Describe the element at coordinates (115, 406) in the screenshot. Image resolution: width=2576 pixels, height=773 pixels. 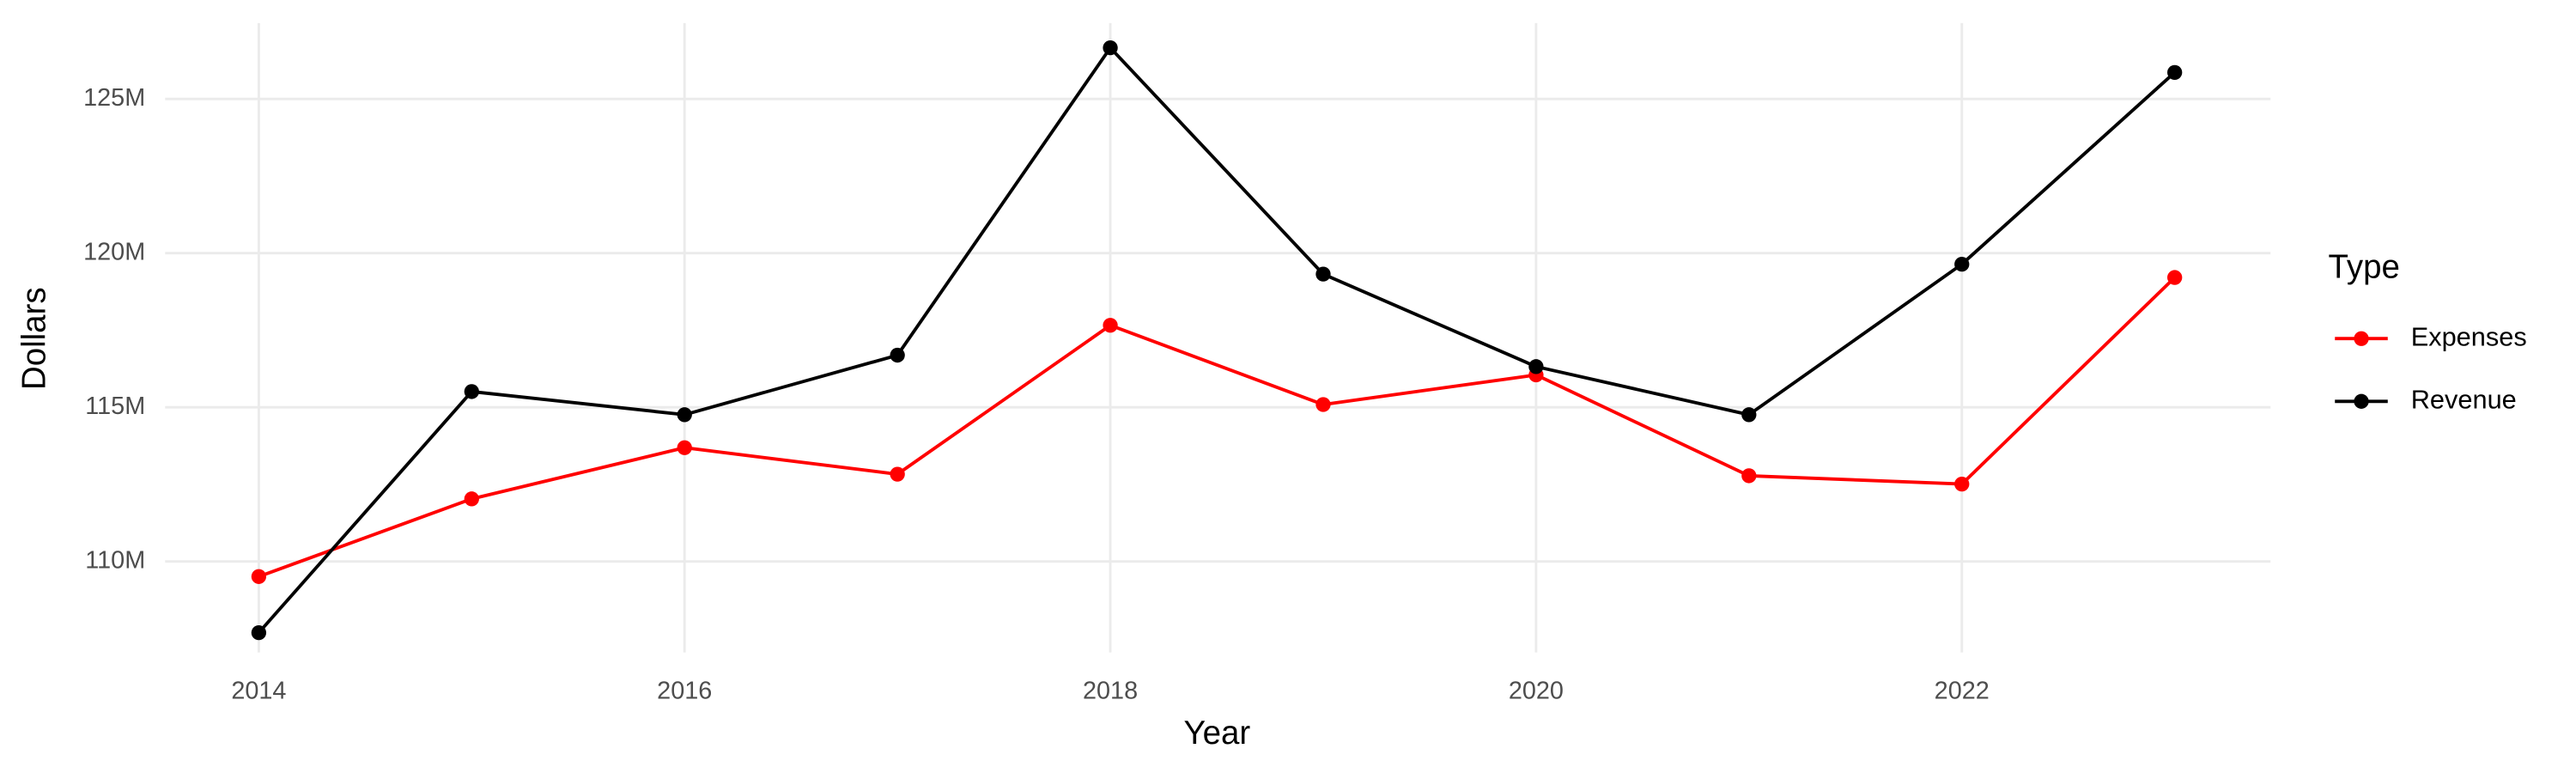
I see `y-tick-label: 115M` at that location.